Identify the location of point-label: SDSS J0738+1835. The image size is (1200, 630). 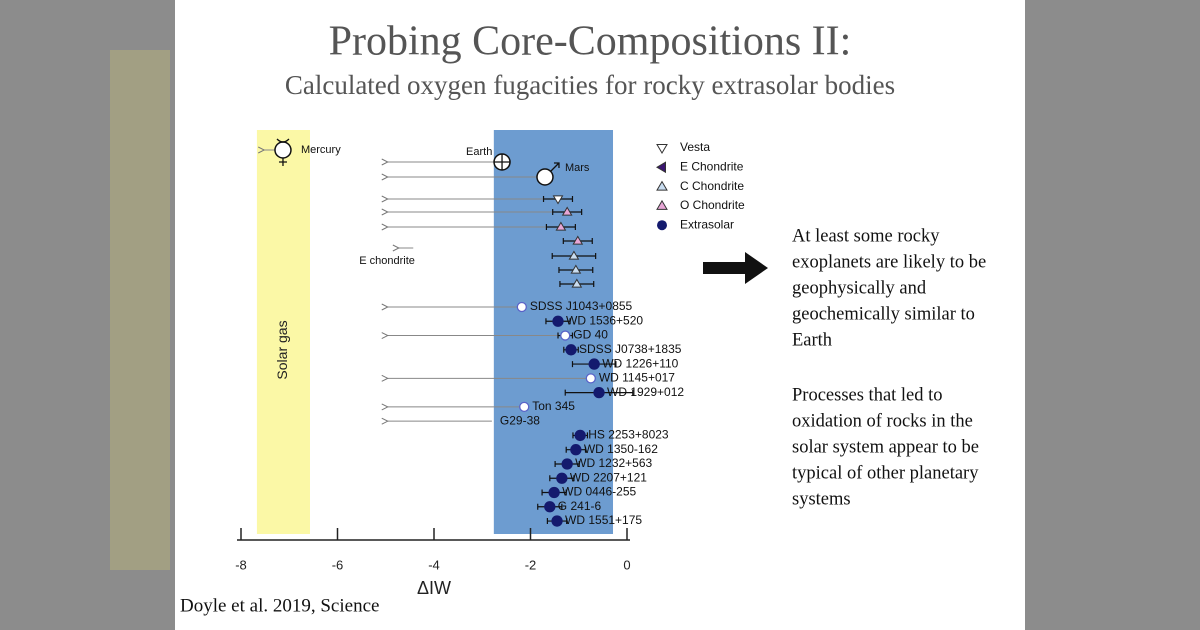
(630, 349).